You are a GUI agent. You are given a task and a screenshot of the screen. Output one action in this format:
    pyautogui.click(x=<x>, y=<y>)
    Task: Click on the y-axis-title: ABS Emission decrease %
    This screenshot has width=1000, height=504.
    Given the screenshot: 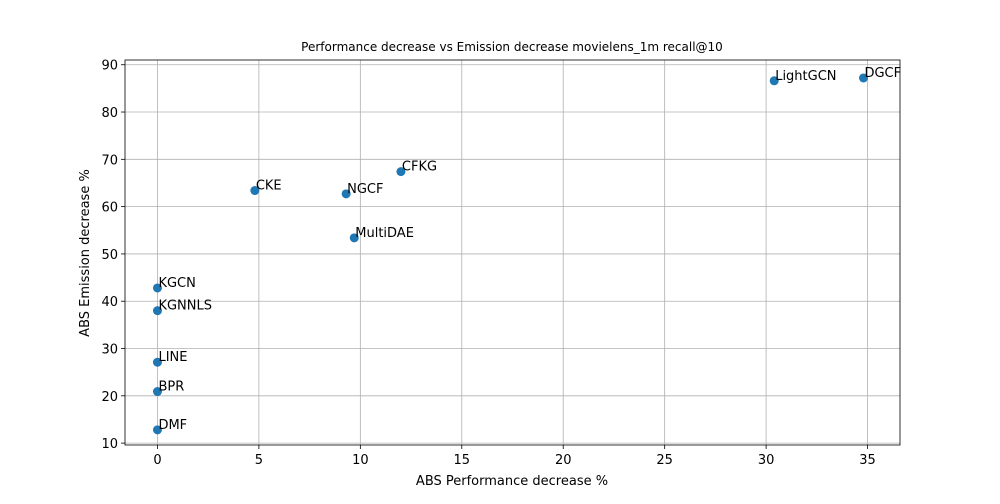 What is the action you would take?
    pyautogui.click(x=85, y=253)
    